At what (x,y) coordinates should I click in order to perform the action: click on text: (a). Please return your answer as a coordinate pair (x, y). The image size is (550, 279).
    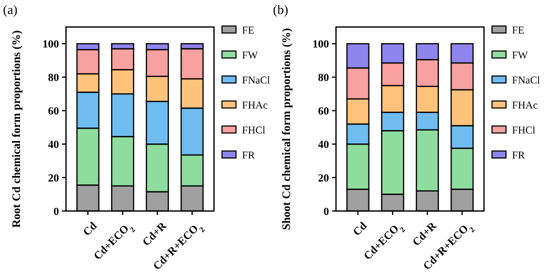
    Looking at the image, I should click on (10, 9).